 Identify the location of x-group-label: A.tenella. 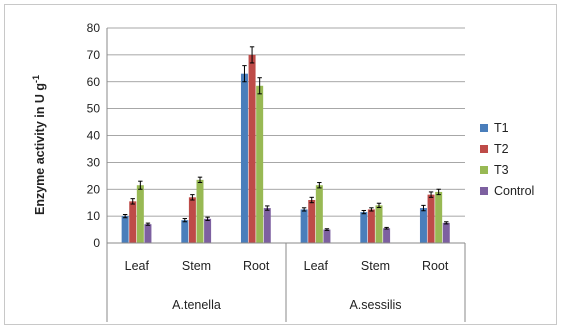
(196, 305).